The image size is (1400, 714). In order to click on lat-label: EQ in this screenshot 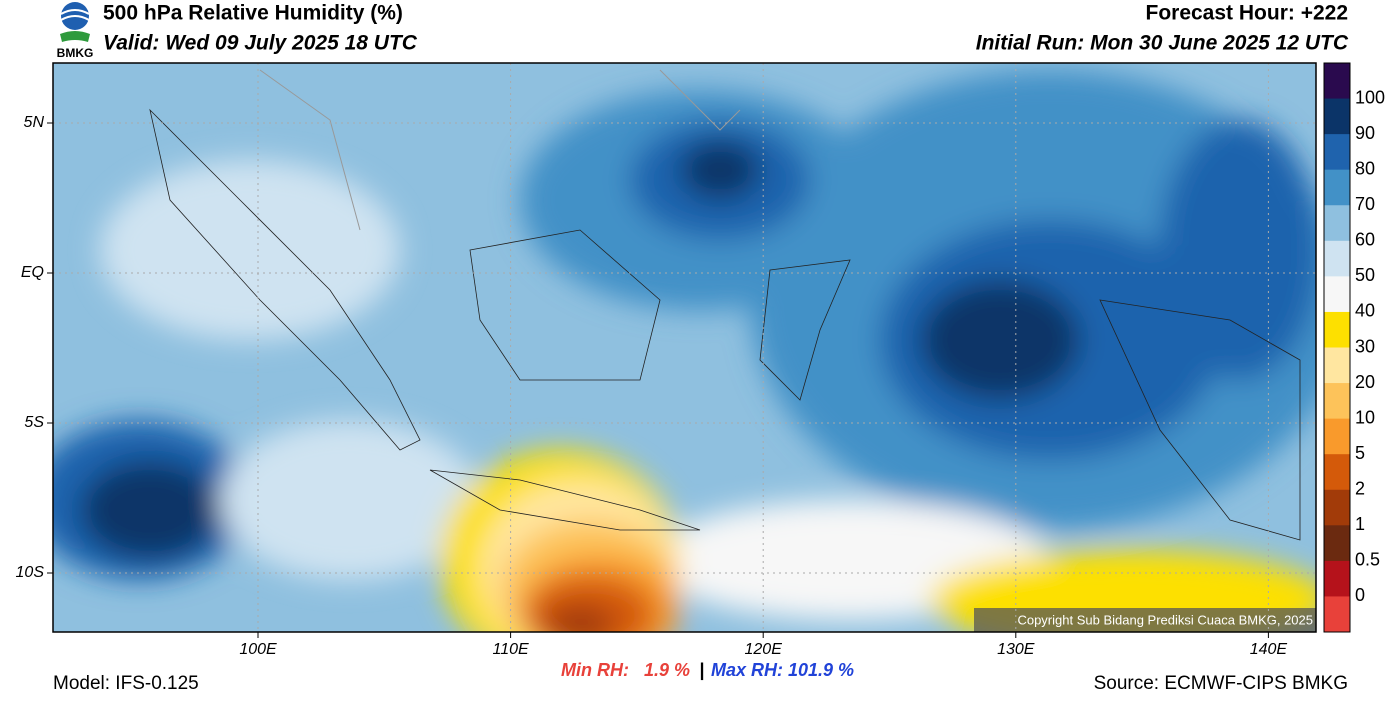, I will do `click(32, 272)`.